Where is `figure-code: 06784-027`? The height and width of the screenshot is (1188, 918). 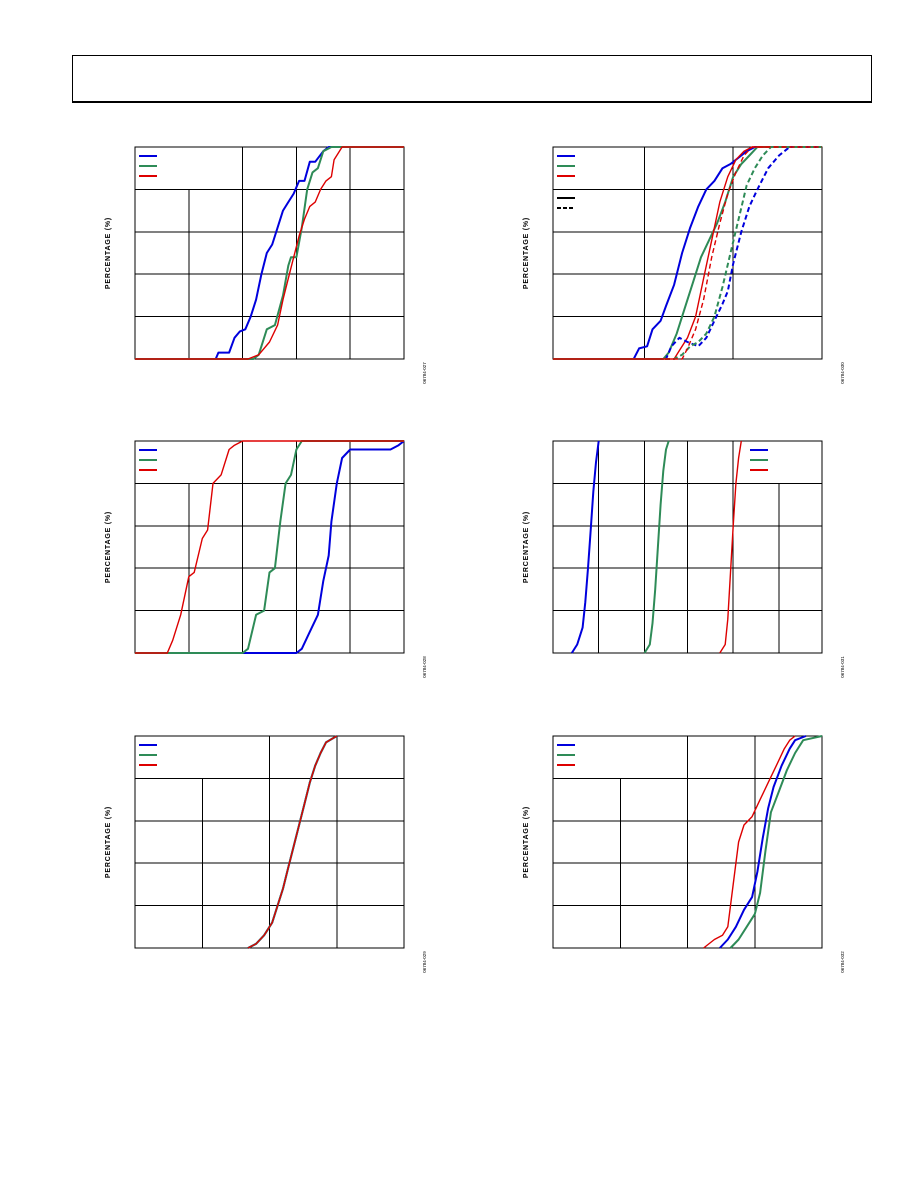 figure-code: 06784-027 is located at coordinates (424, 373).